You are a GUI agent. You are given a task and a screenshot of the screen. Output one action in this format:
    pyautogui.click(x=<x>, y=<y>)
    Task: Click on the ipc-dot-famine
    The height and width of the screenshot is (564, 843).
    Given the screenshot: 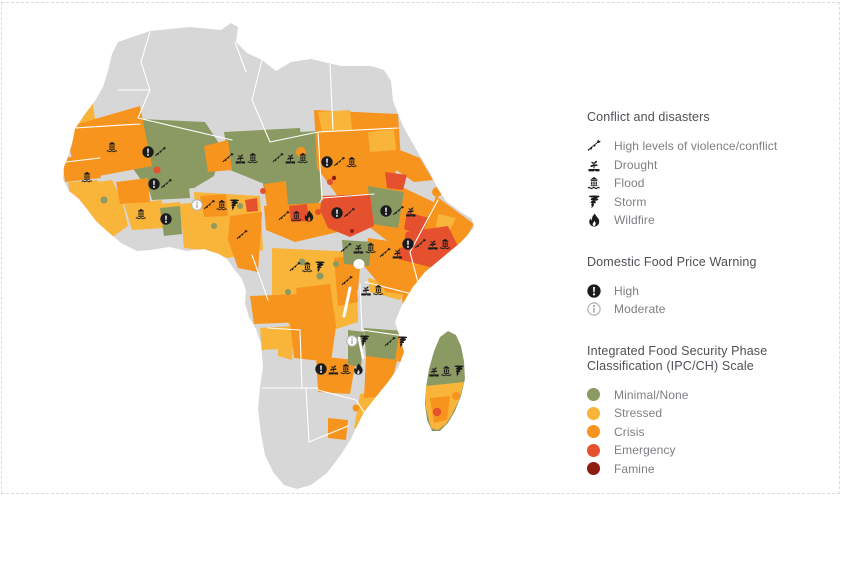 What is the action you would take?
    pyautogui.click(x=600, y=469)
    